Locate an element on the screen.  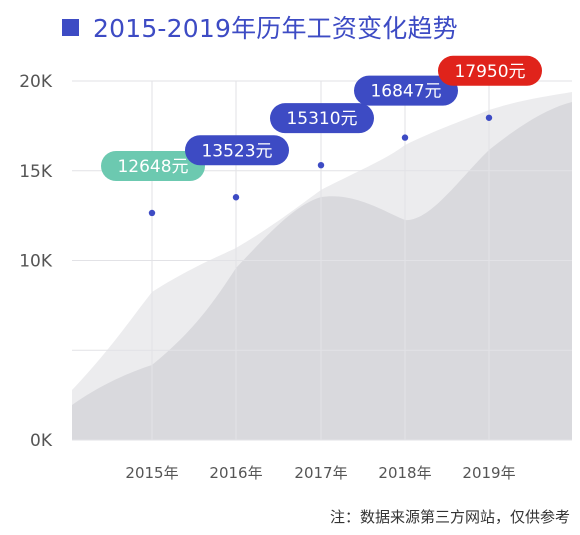
chart-title-text: 2015-2019年历年工资变化趋势 is located at coordinates (275, 28).